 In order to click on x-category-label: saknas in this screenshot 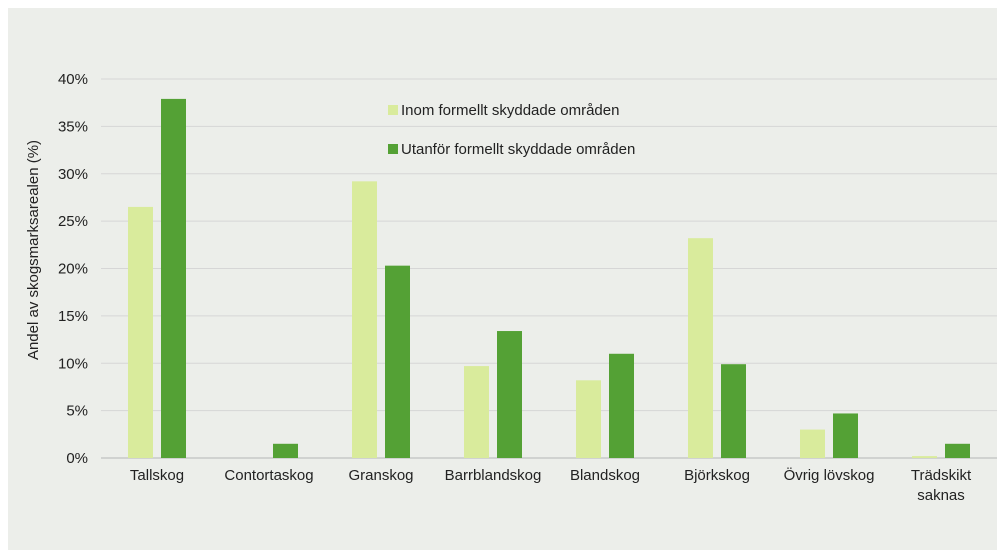, I will do `click(941, 495)`.